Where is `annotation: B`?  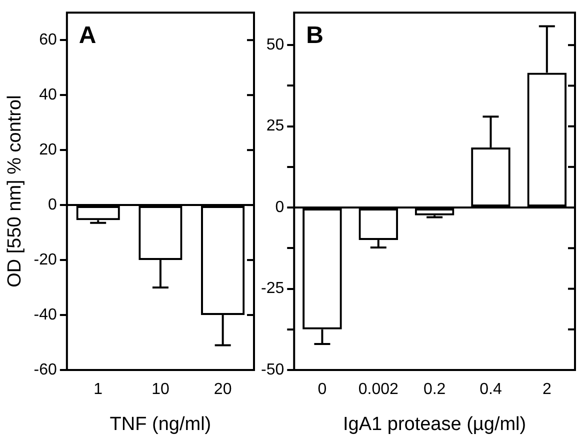
annotation: B is located at coordinates (315, 36).